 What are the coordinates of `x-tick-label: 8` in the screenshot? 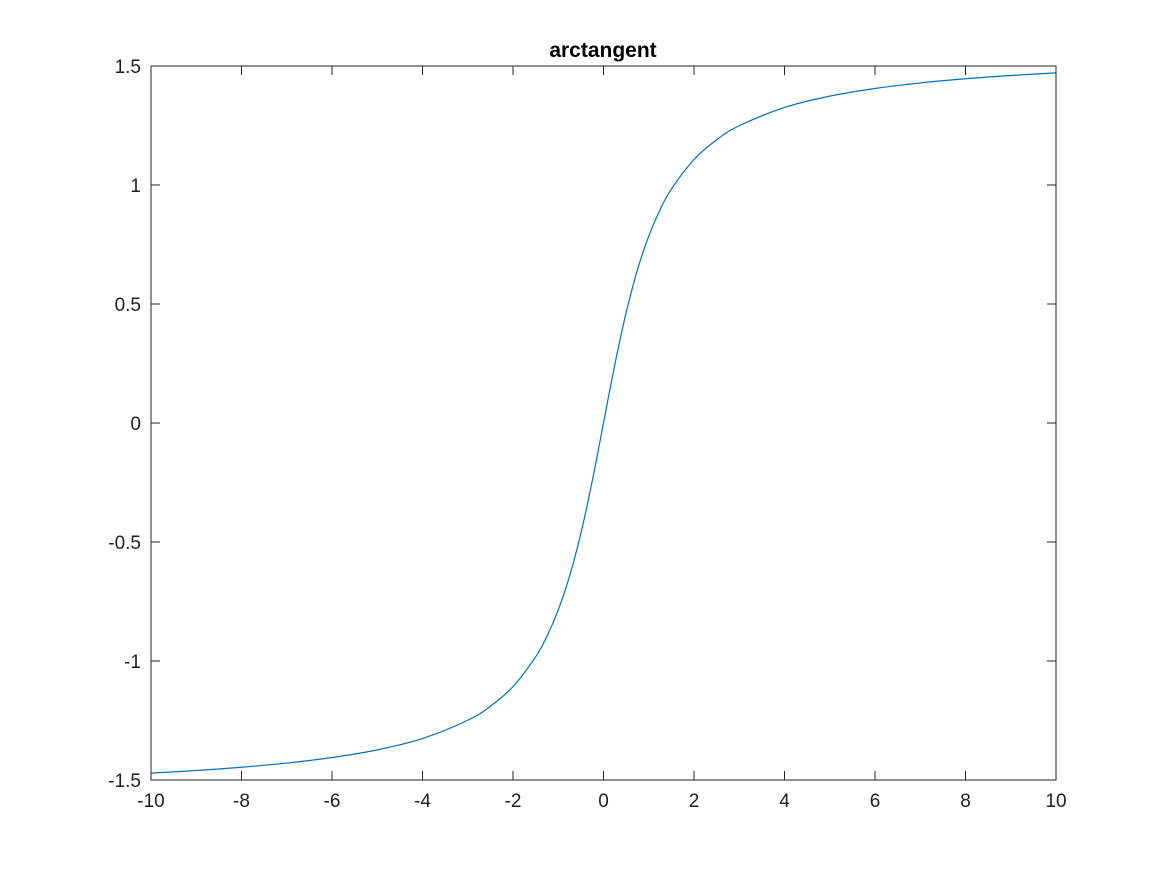 It's located at (965, 801).